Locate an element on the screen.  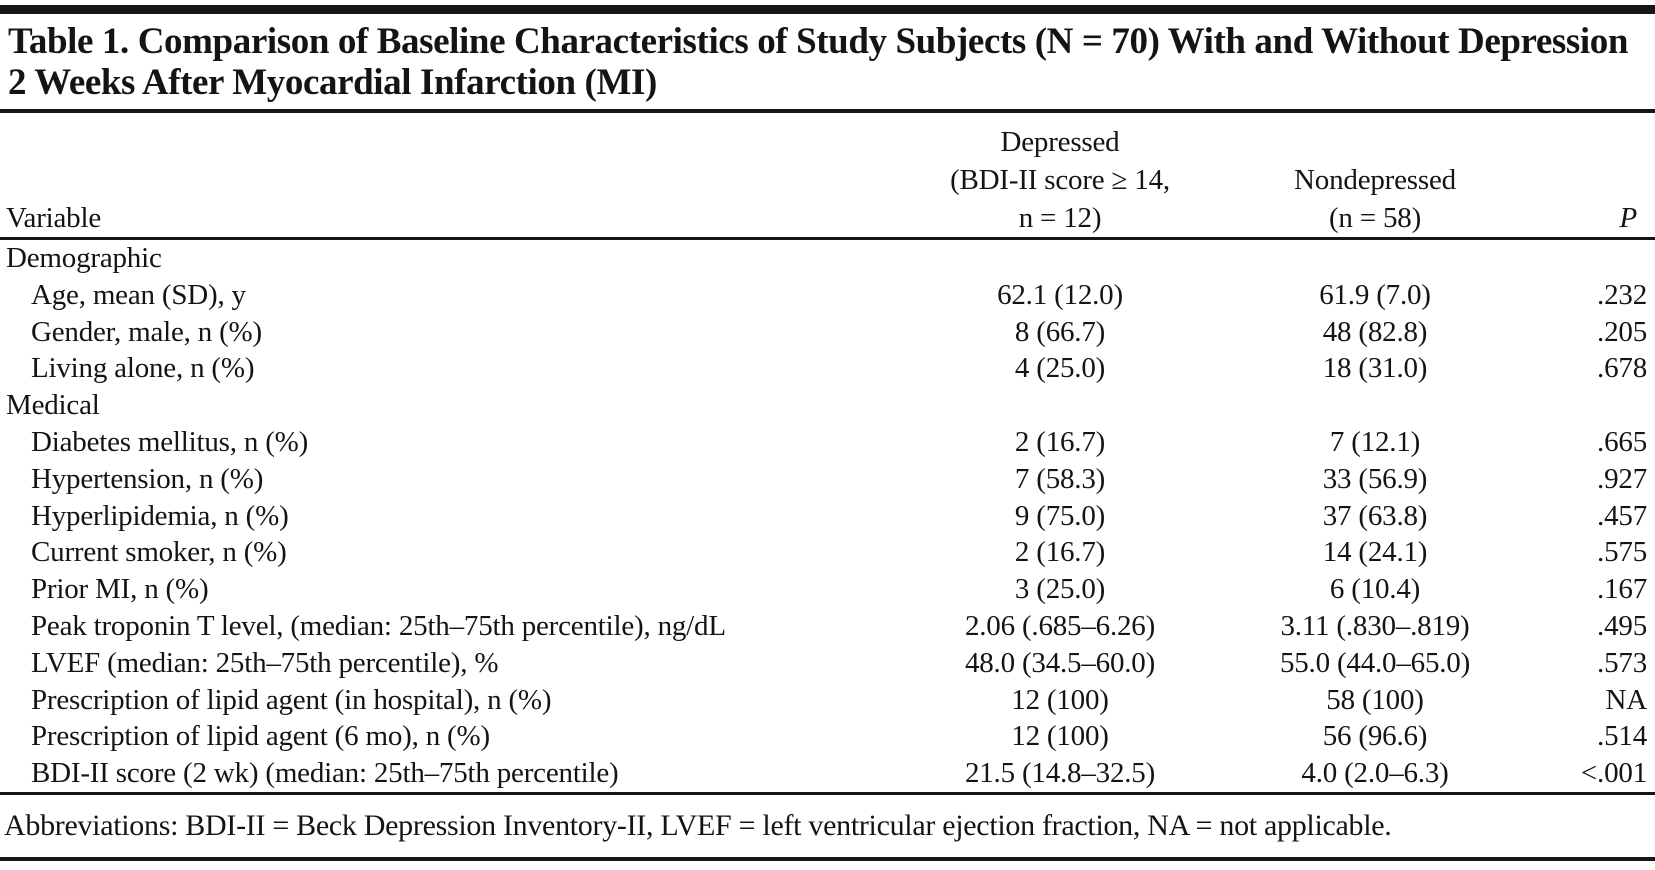
depressed-value: 7 (58.3) is located at coordinates (1060, 478).